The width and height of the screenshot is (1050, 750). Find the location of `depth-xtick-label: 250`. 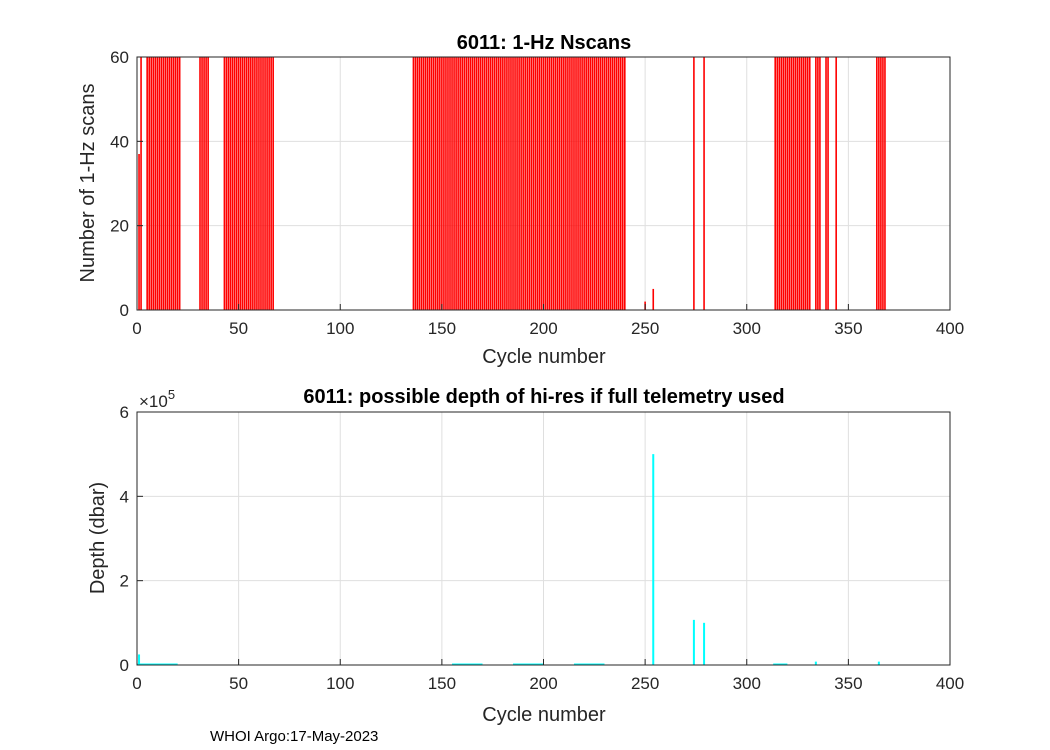

depth-xtick-label: 250 is located at coordinates (645, 683).